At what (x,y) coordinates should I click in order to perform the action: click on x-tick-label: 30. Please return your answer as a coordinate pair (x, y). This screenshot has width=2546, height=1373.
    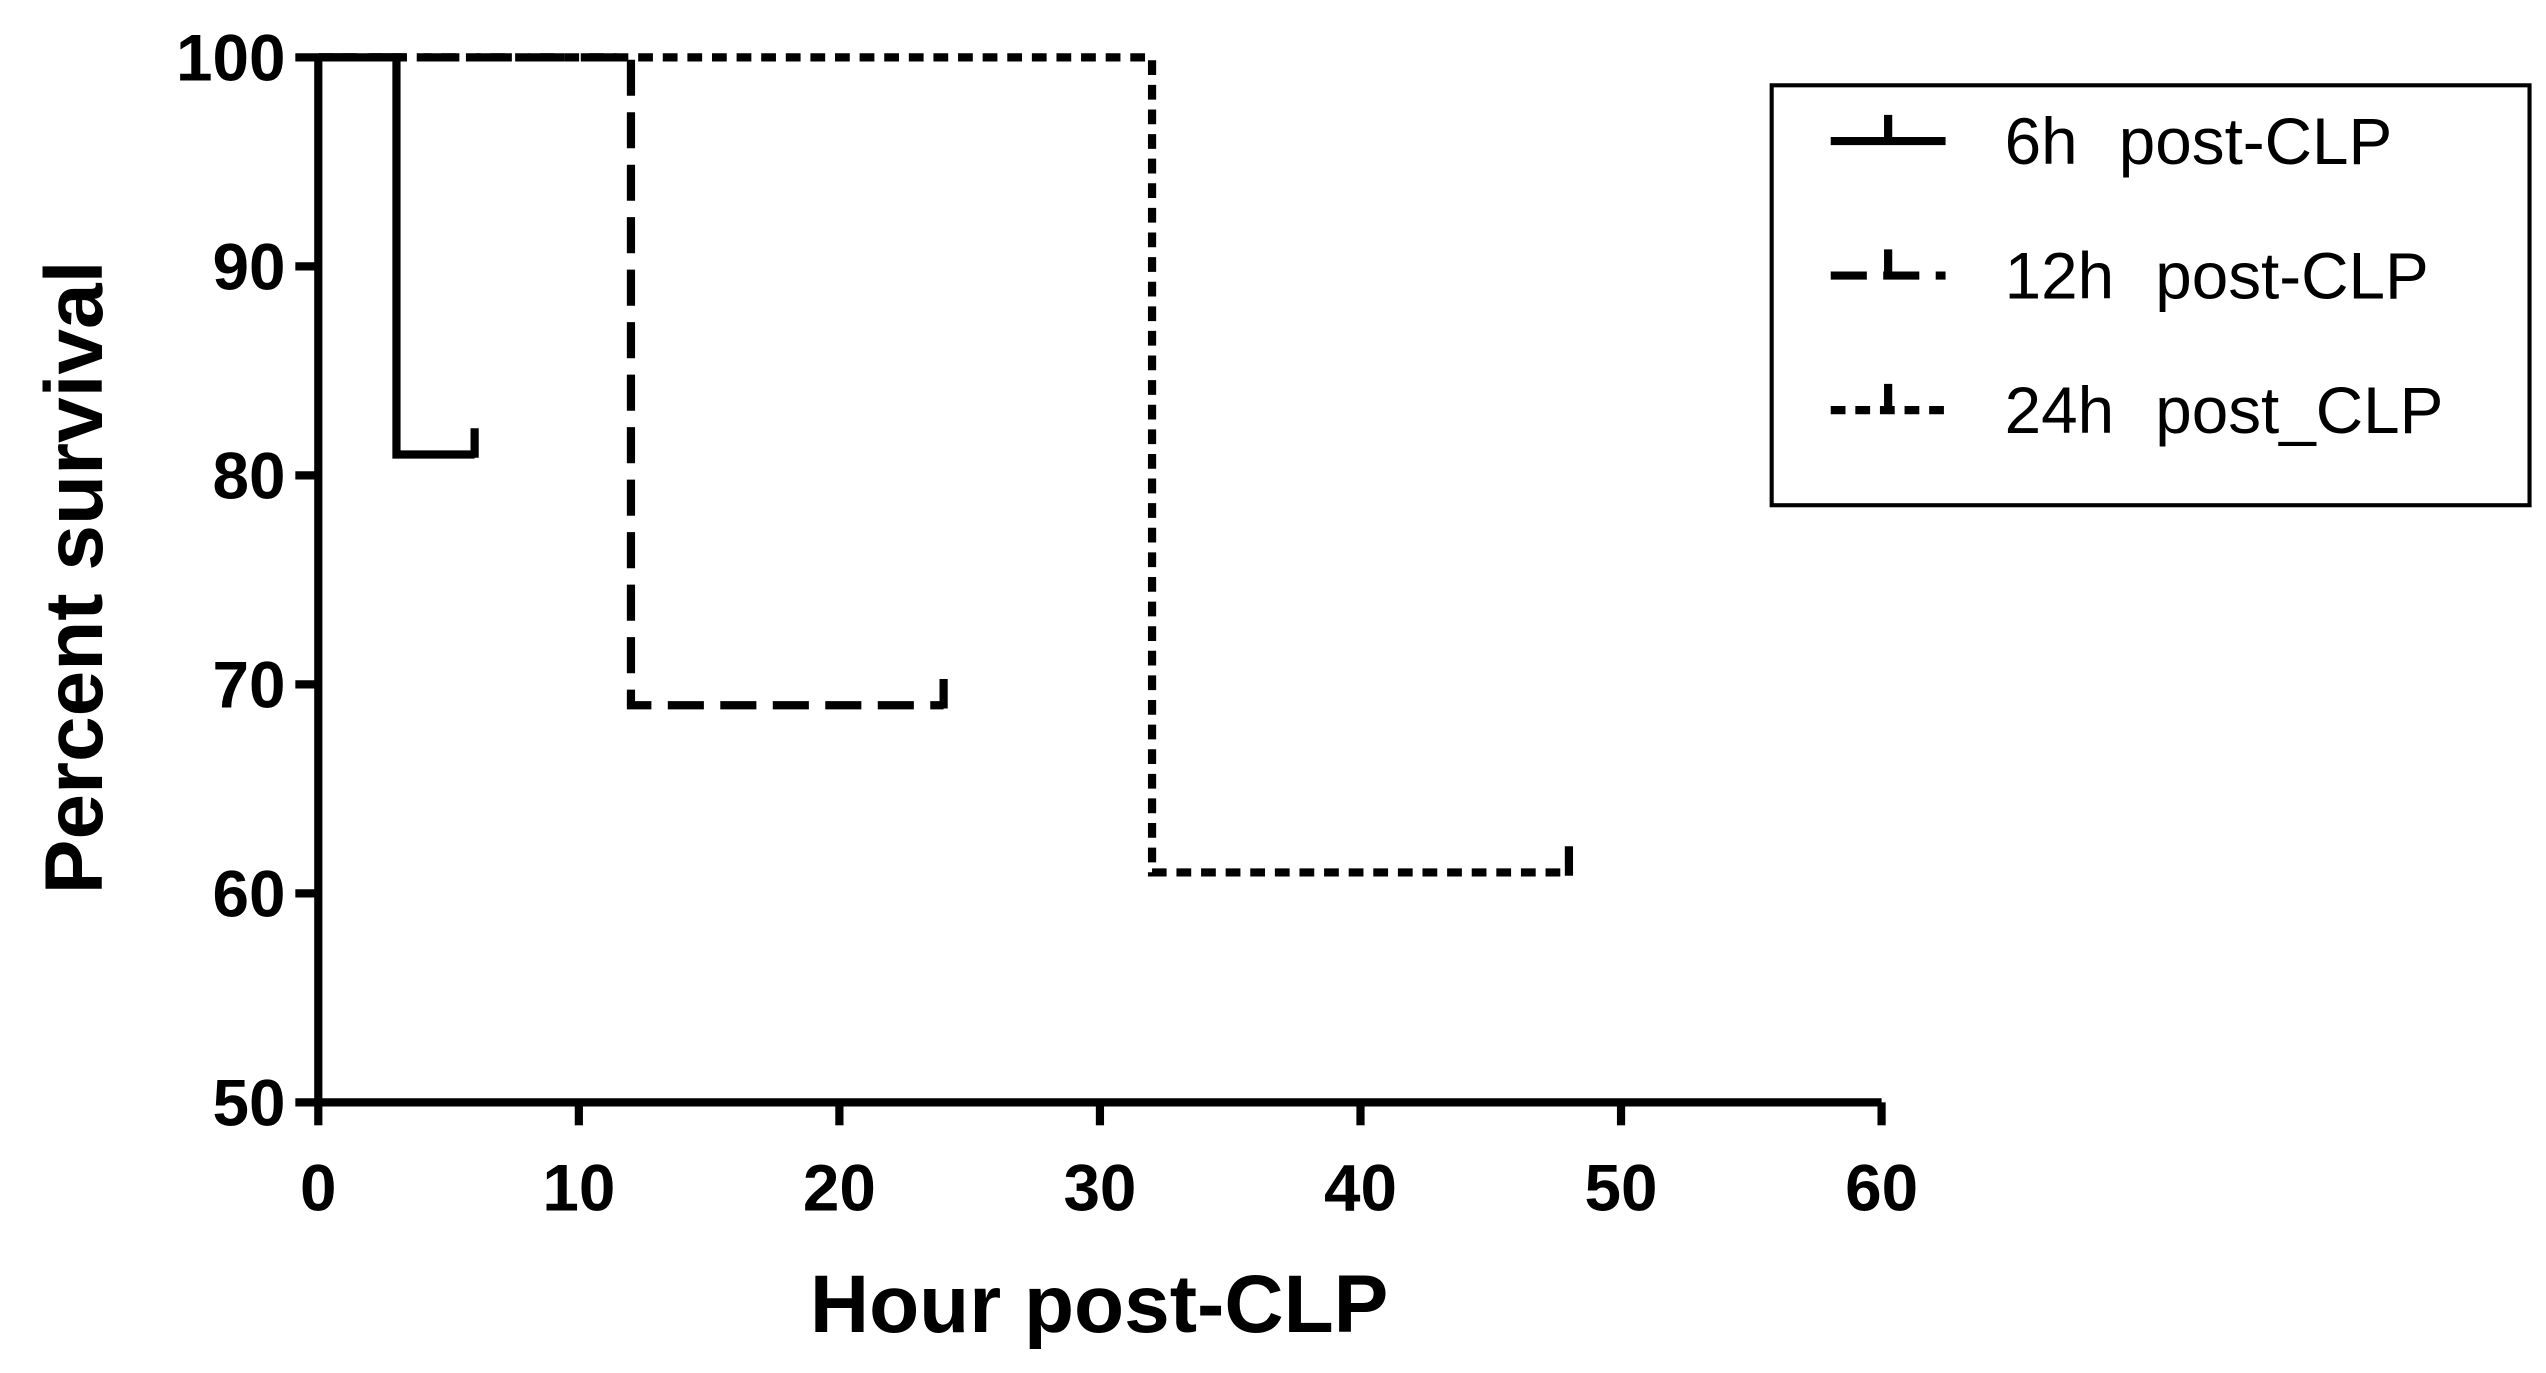
    Looking at the image, I should click on (1099, 1188).